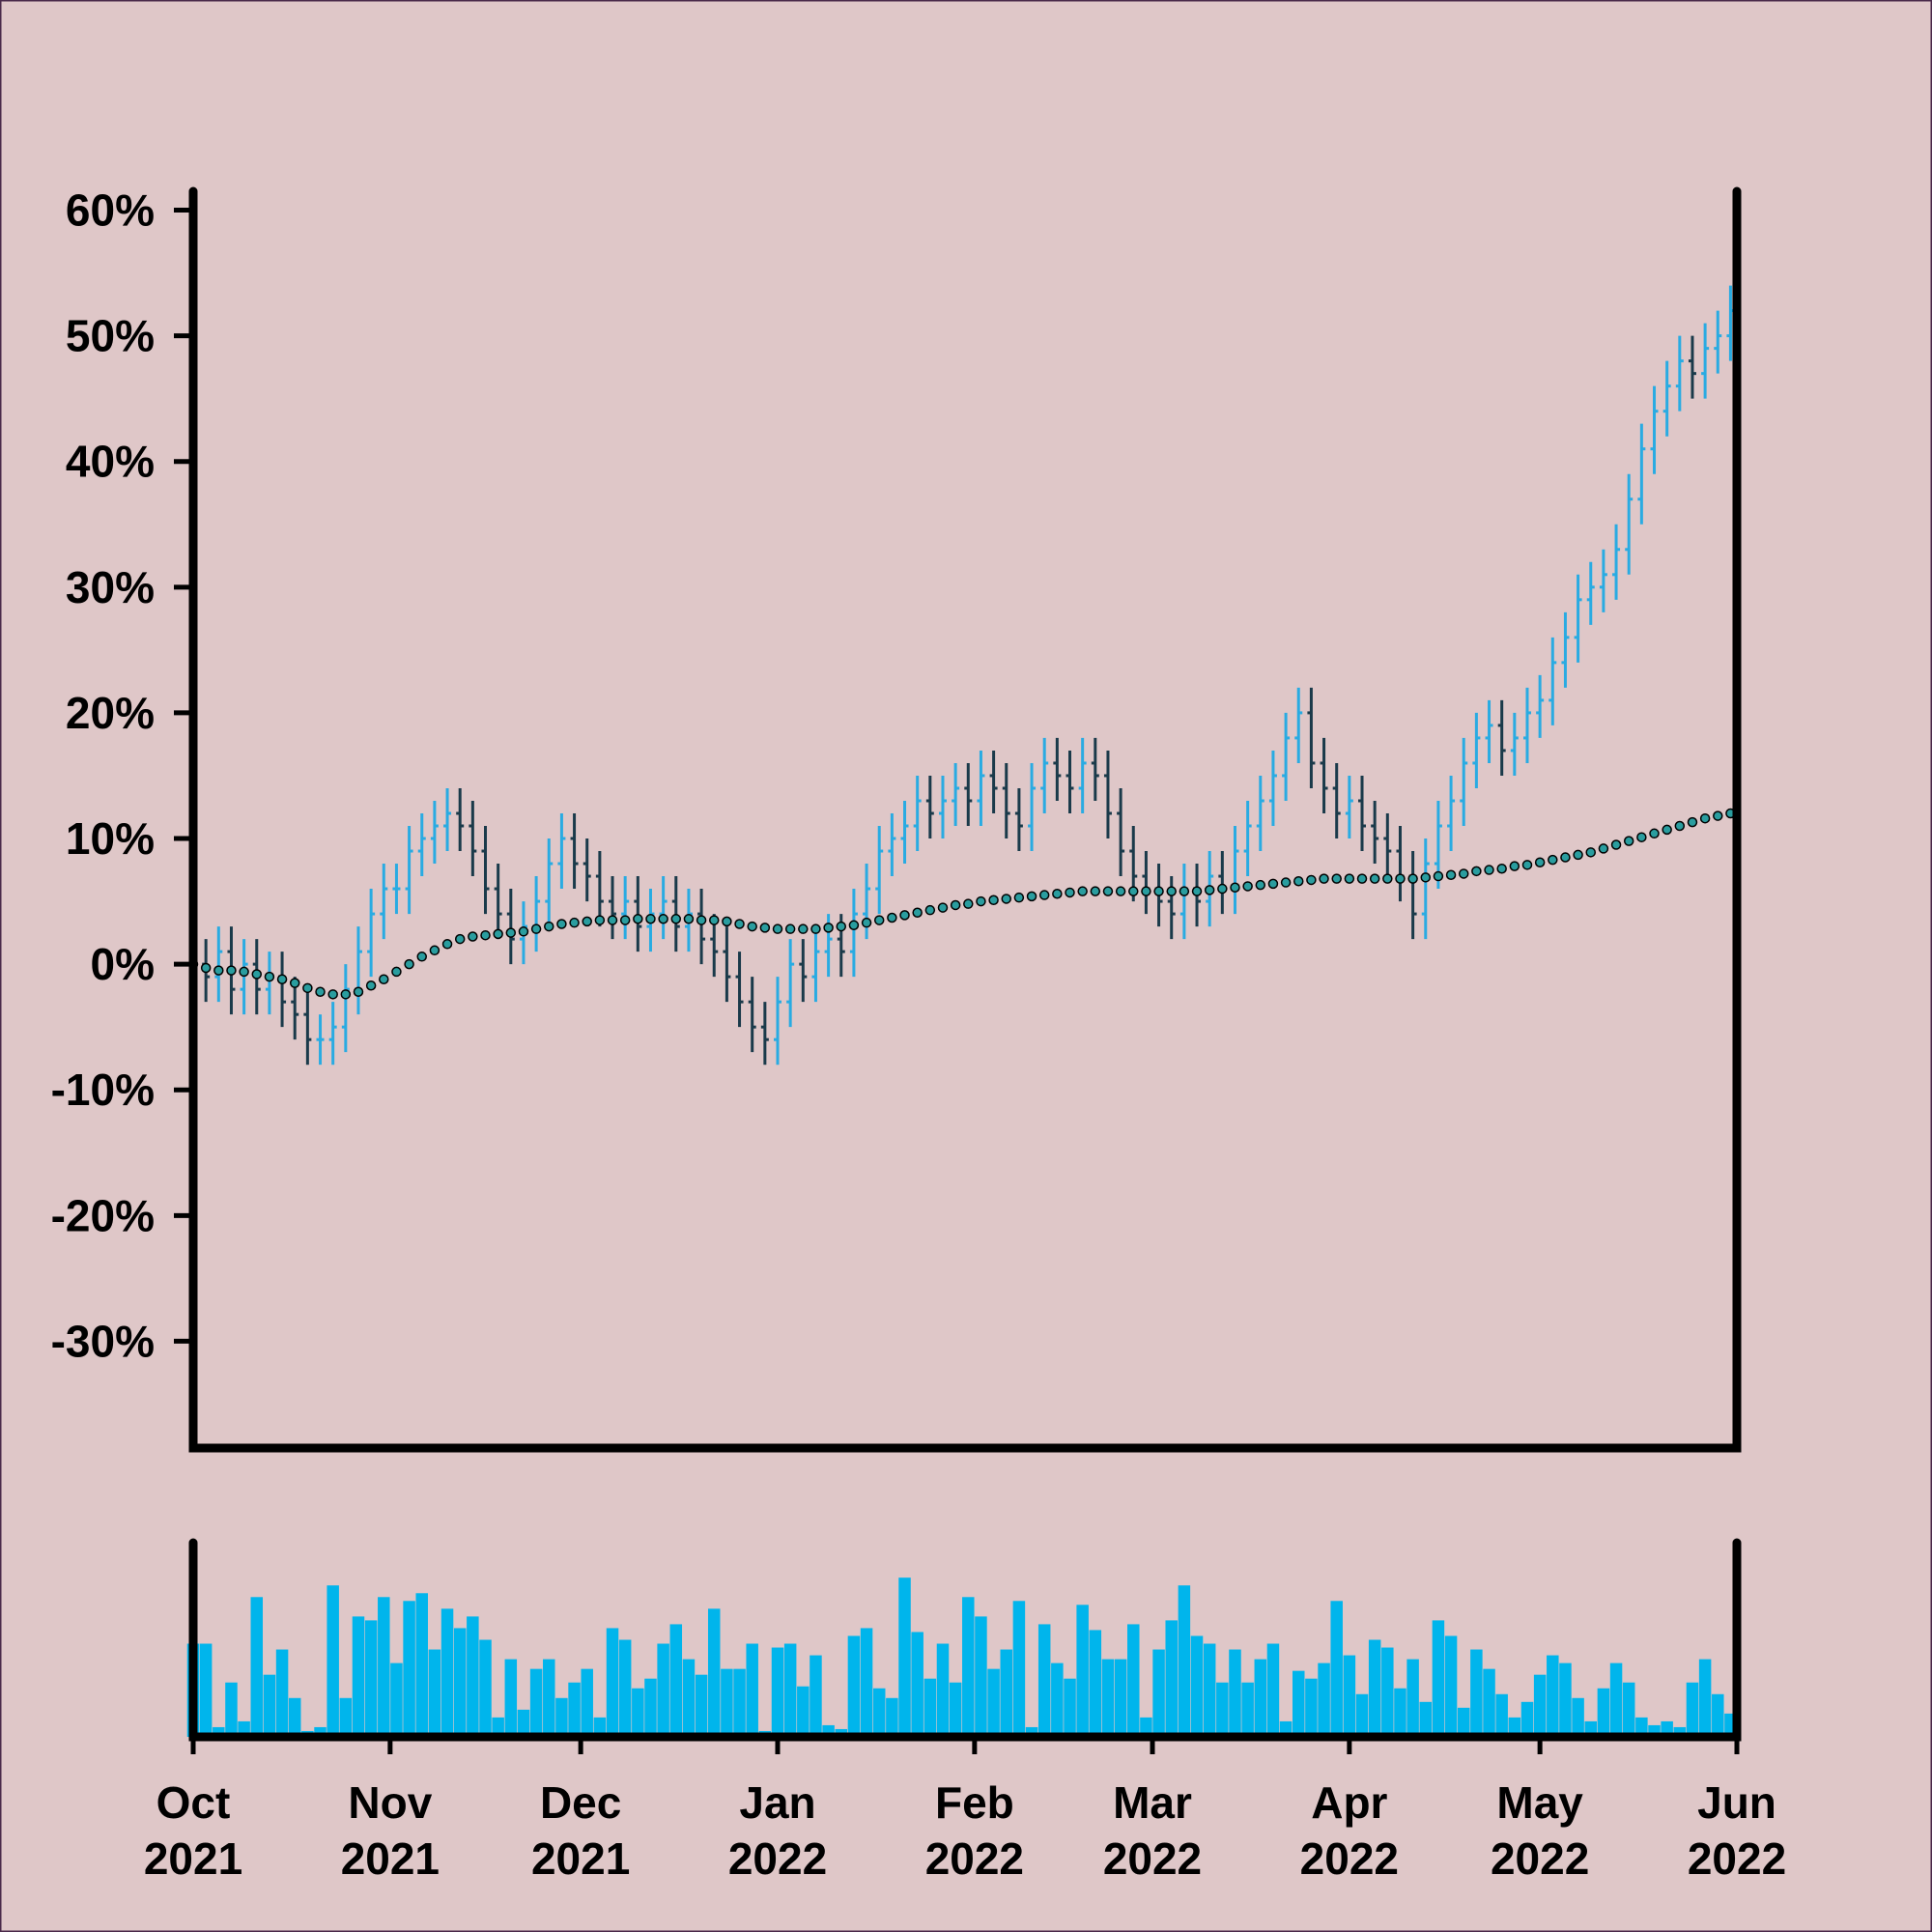 This screenshot has width=1932, height=1932. Describe the element at coordinates (777, 1802) in the screenshot. I see `x-tick-label-line: Jan` at that location.